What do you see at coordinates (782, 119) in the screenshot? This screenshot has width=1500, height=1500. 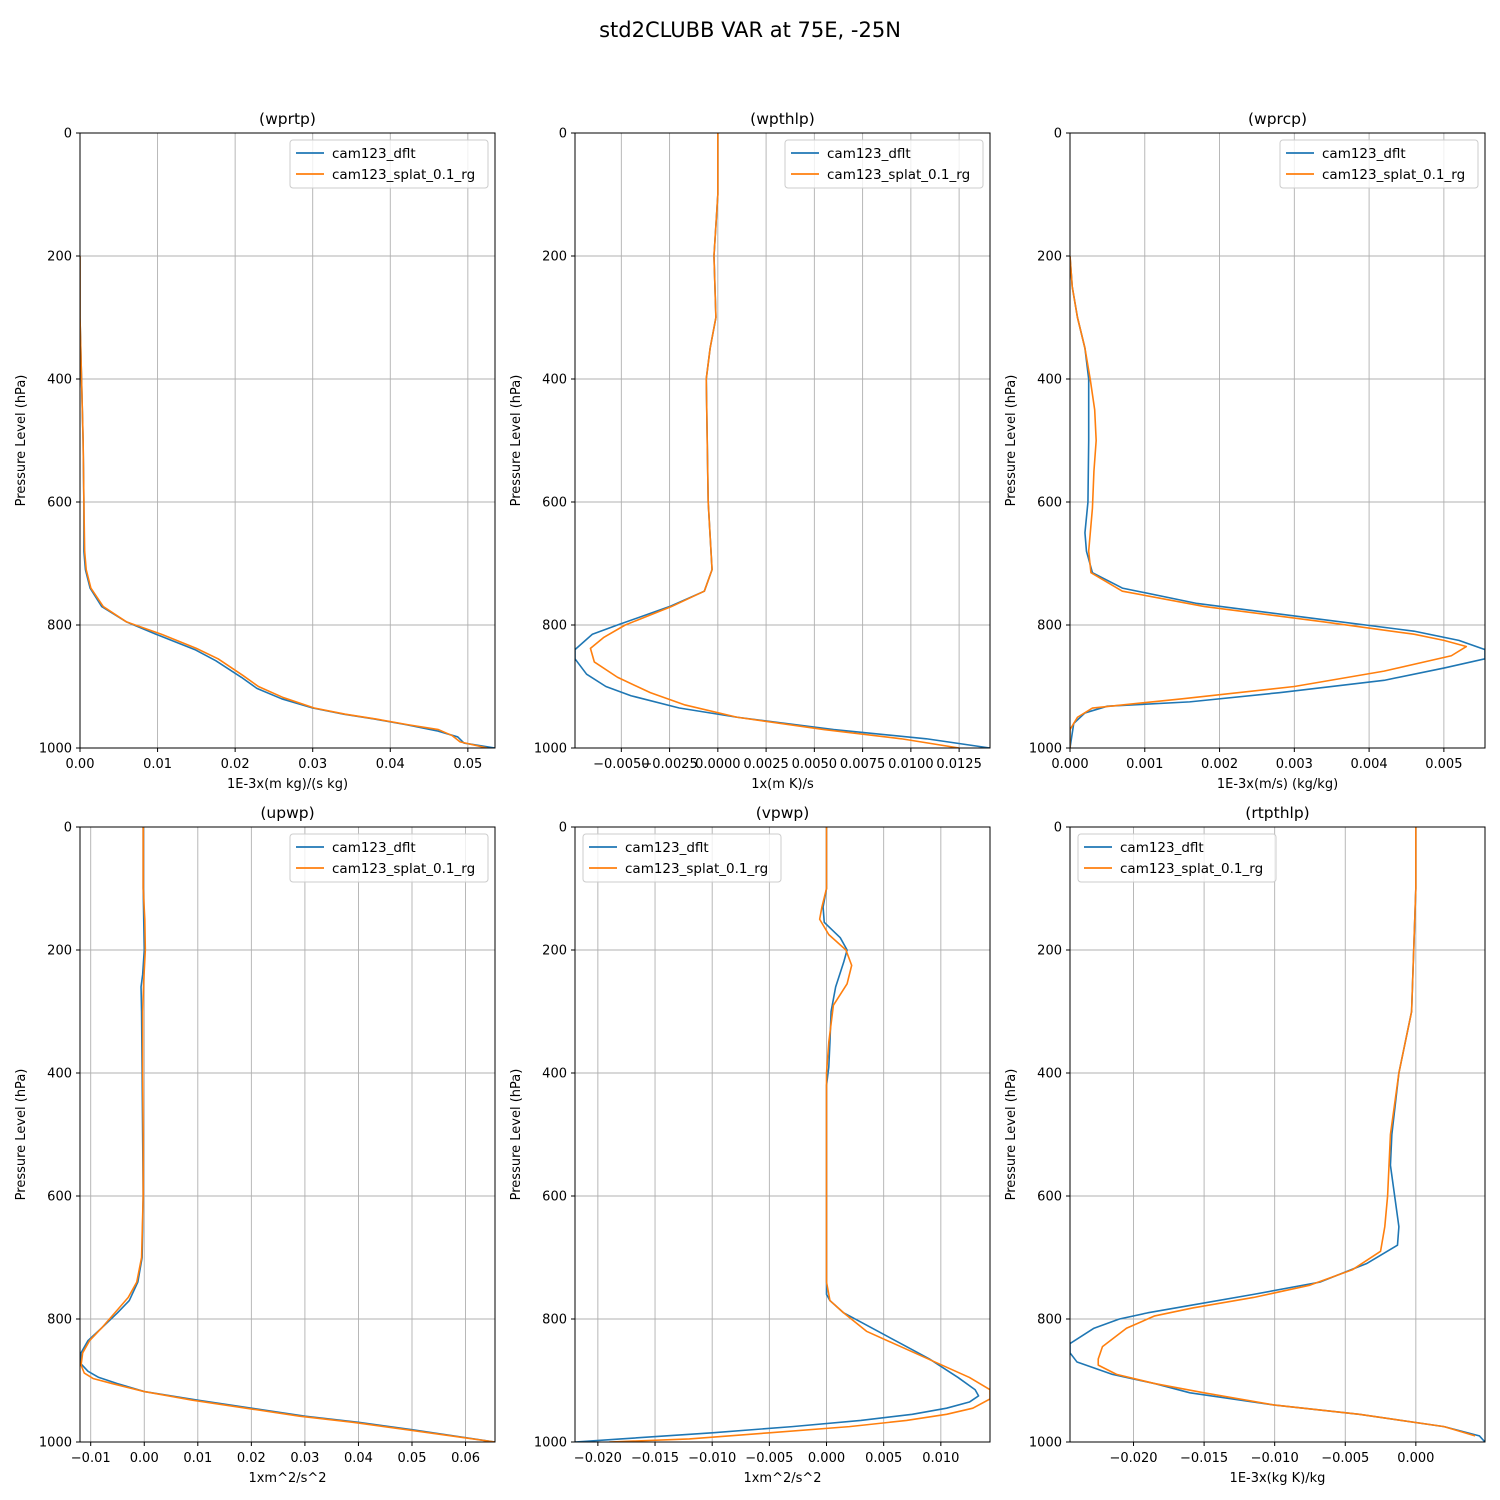 I see `subplot-title: (wpthlp)` at bounding box center [782, 119].